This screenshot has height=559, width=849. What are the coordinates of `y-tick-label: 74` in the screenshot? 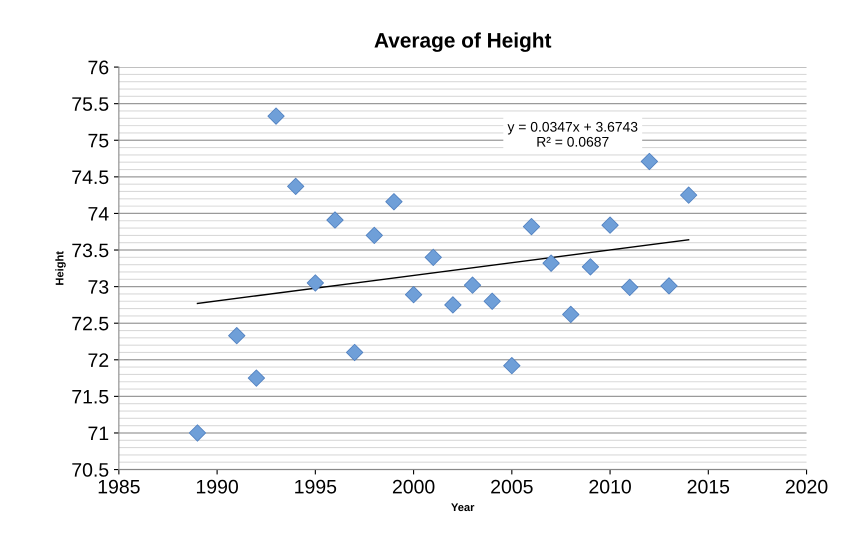 It's located at (98, 213).